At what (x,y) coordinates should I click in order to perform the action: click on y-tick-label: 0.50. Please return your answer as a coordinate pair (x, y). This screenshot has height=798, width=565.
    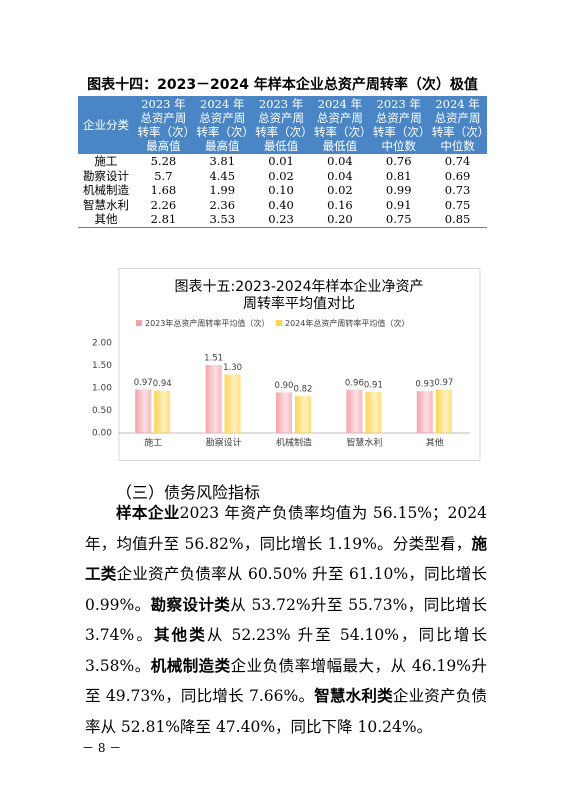
    Looking at the image, I should click on (102, 411).